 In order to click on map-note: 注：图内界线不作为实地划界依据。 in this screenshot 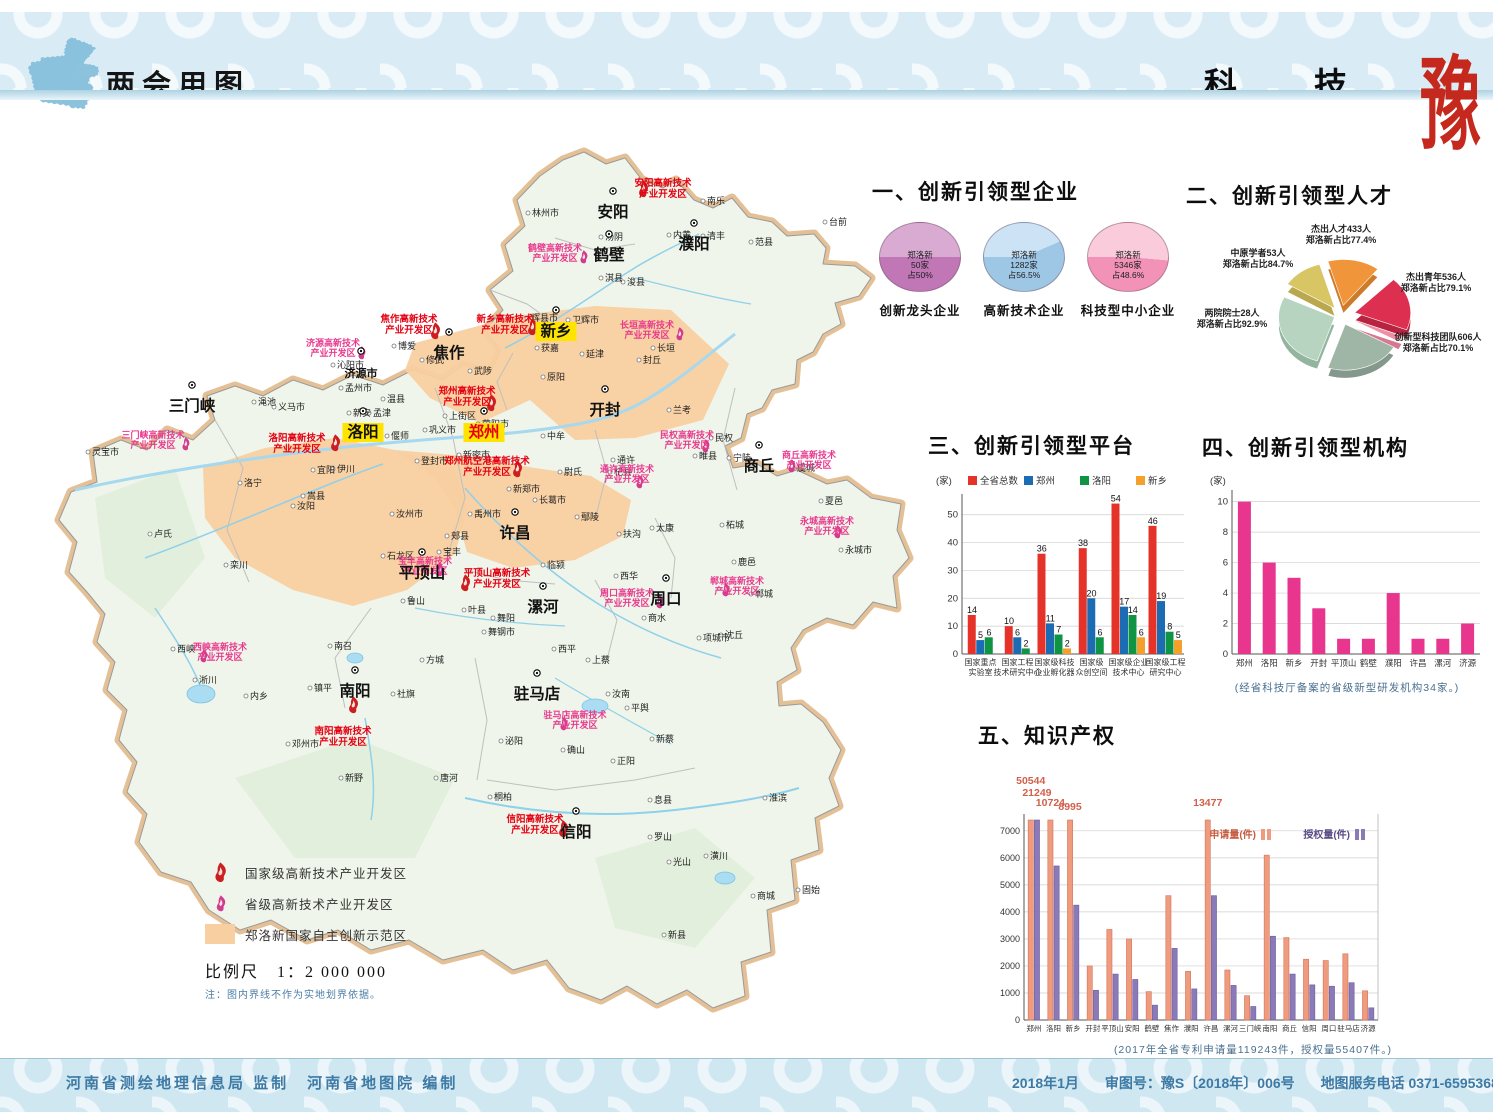, I will do `click(293, 995)`.